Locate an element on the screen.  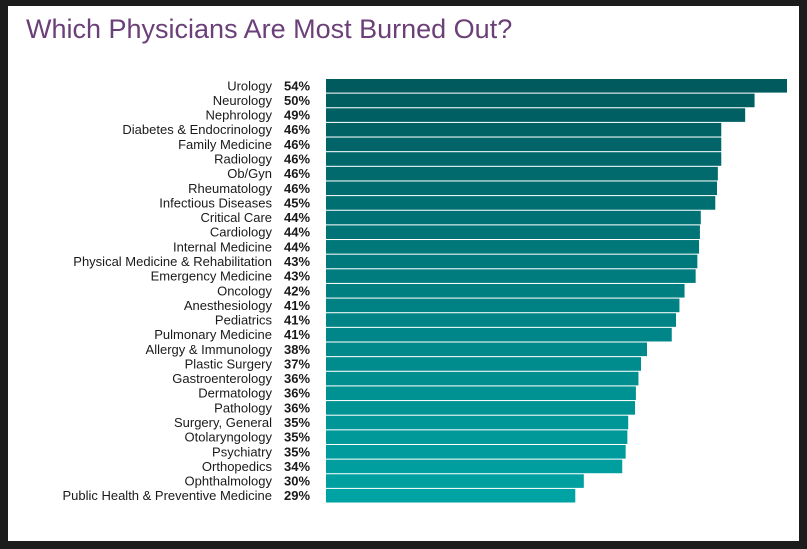
value-label-emergency-medicine: 43% is located at coordinates (297, 276).